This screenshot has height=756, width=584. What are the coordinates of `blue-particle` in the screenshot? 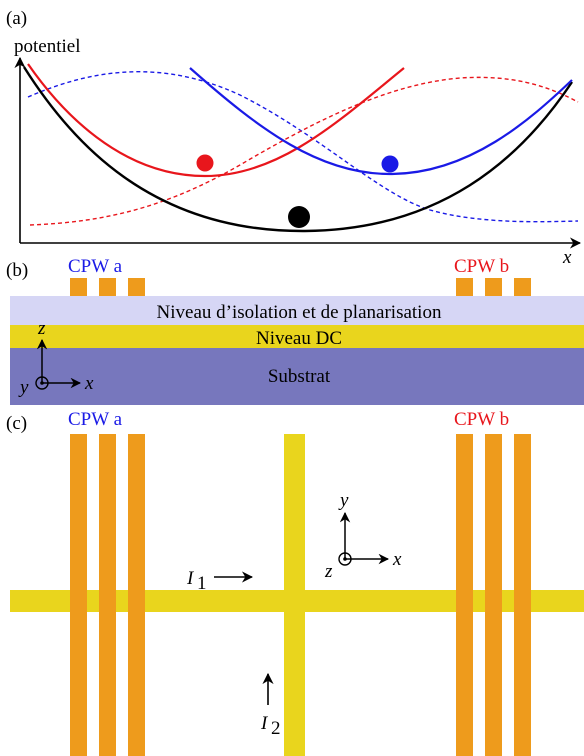 It's located at (390, 164).